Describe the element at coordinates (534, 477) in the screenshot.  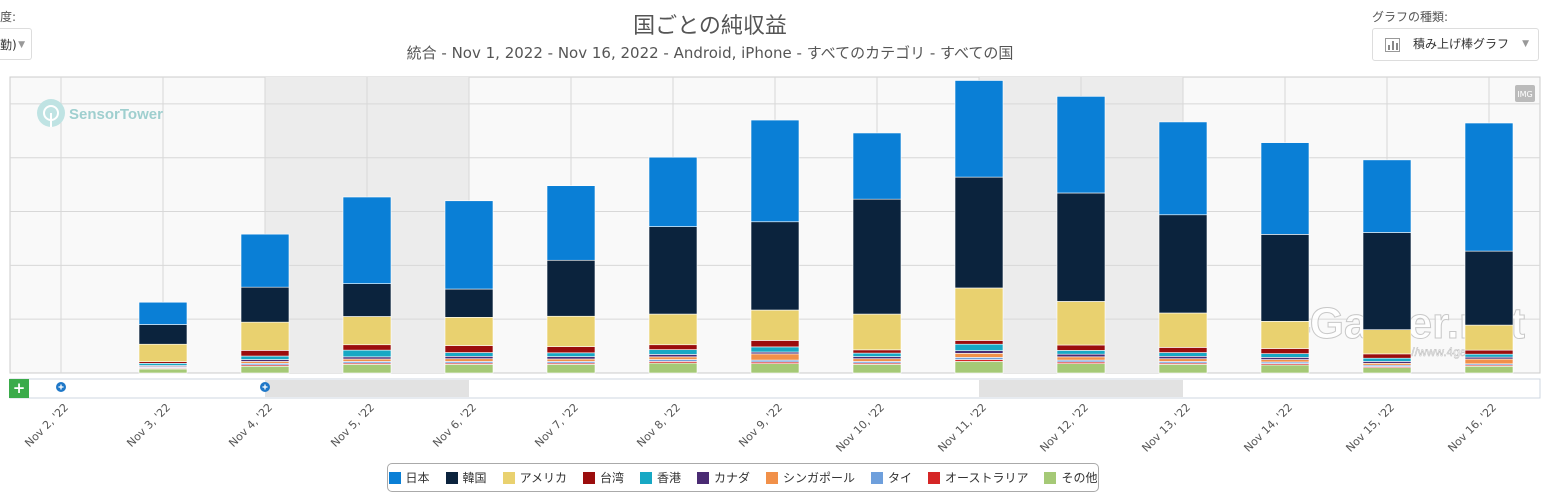
I see `legend-item: アメリカ` at that location.